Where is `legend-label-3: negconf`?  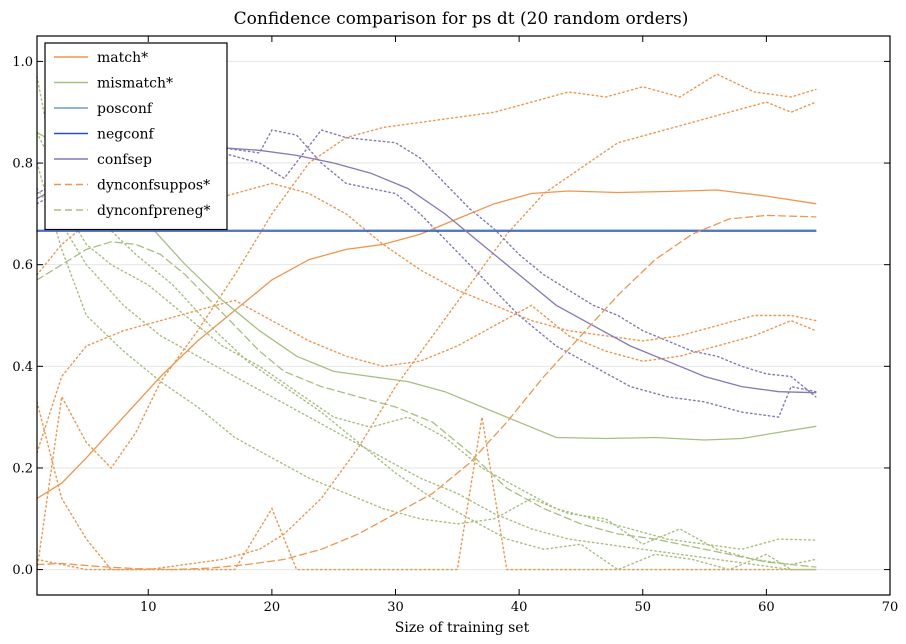
legend-label-3: negconf is located at coordinates (126, 135).